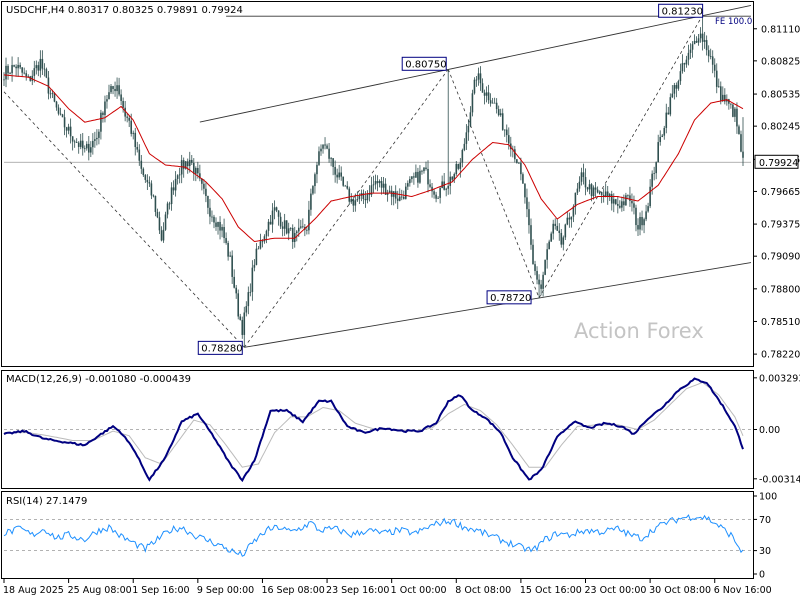  Describe the element at coordinates (292, 590) in the screenshot. I see `x-tick-label: 16 Sep 08:00` at that location.